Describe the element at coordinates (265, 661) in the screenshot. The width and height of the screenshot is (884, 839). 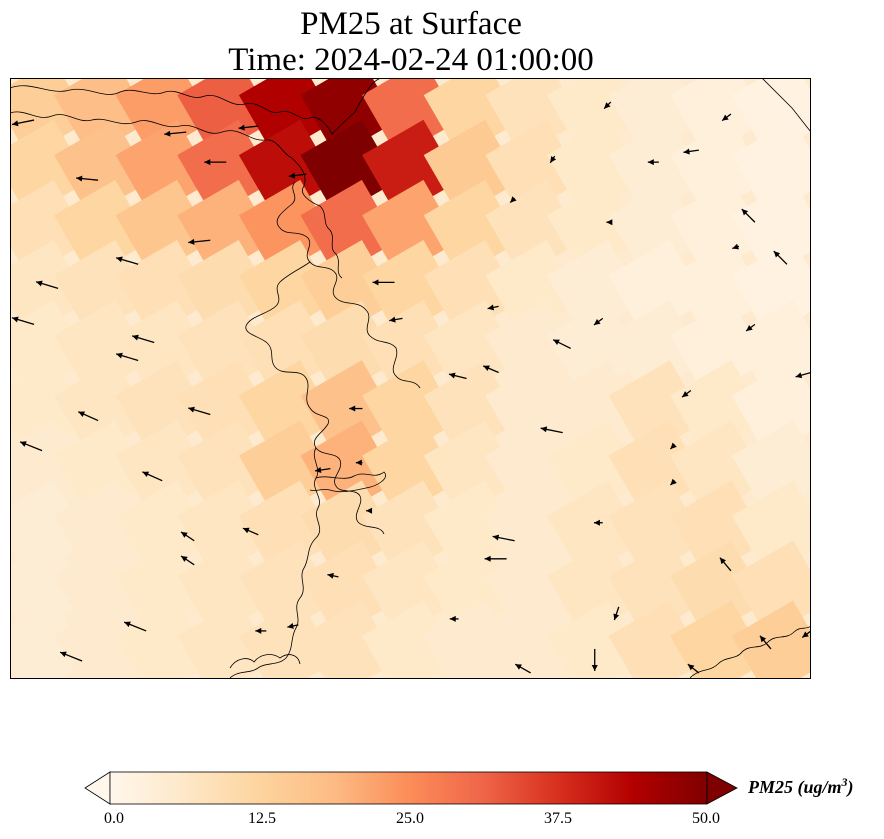
I see `coastline-islands` at that location.